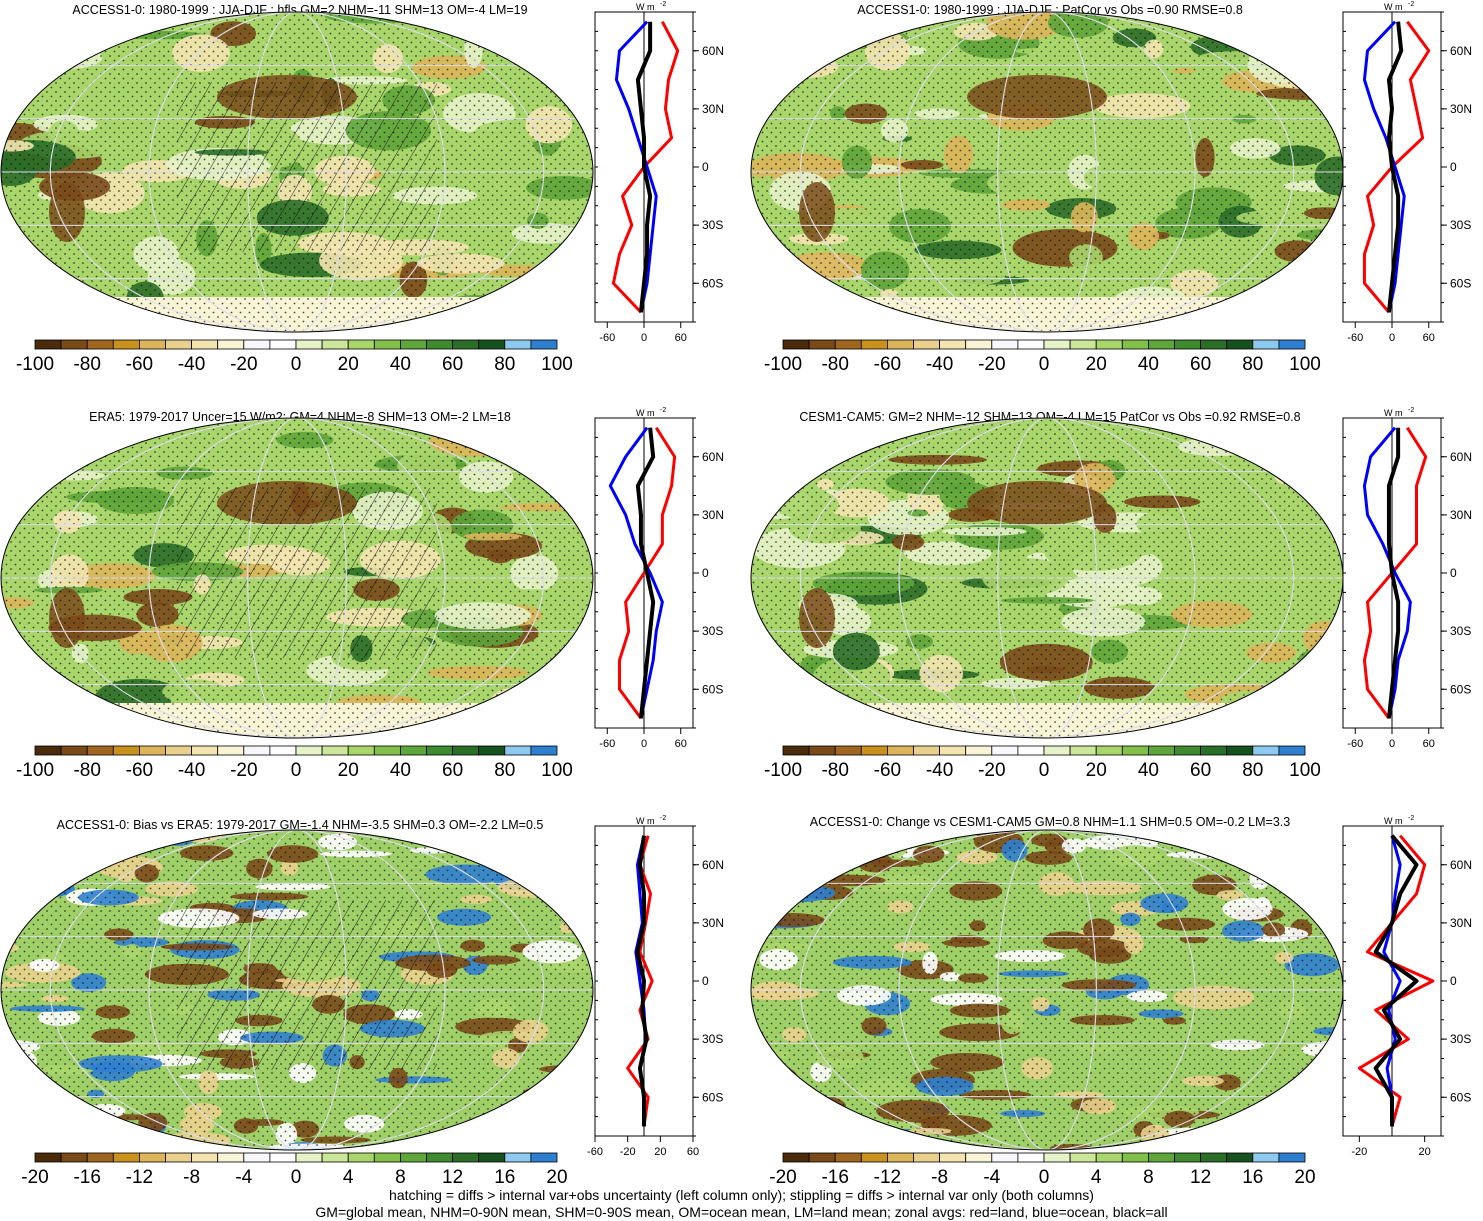  What do you see at coordinates (712, 689) in the screenshot?
I see `lat-tick-label: 60S` at bounding box center [712, 689].